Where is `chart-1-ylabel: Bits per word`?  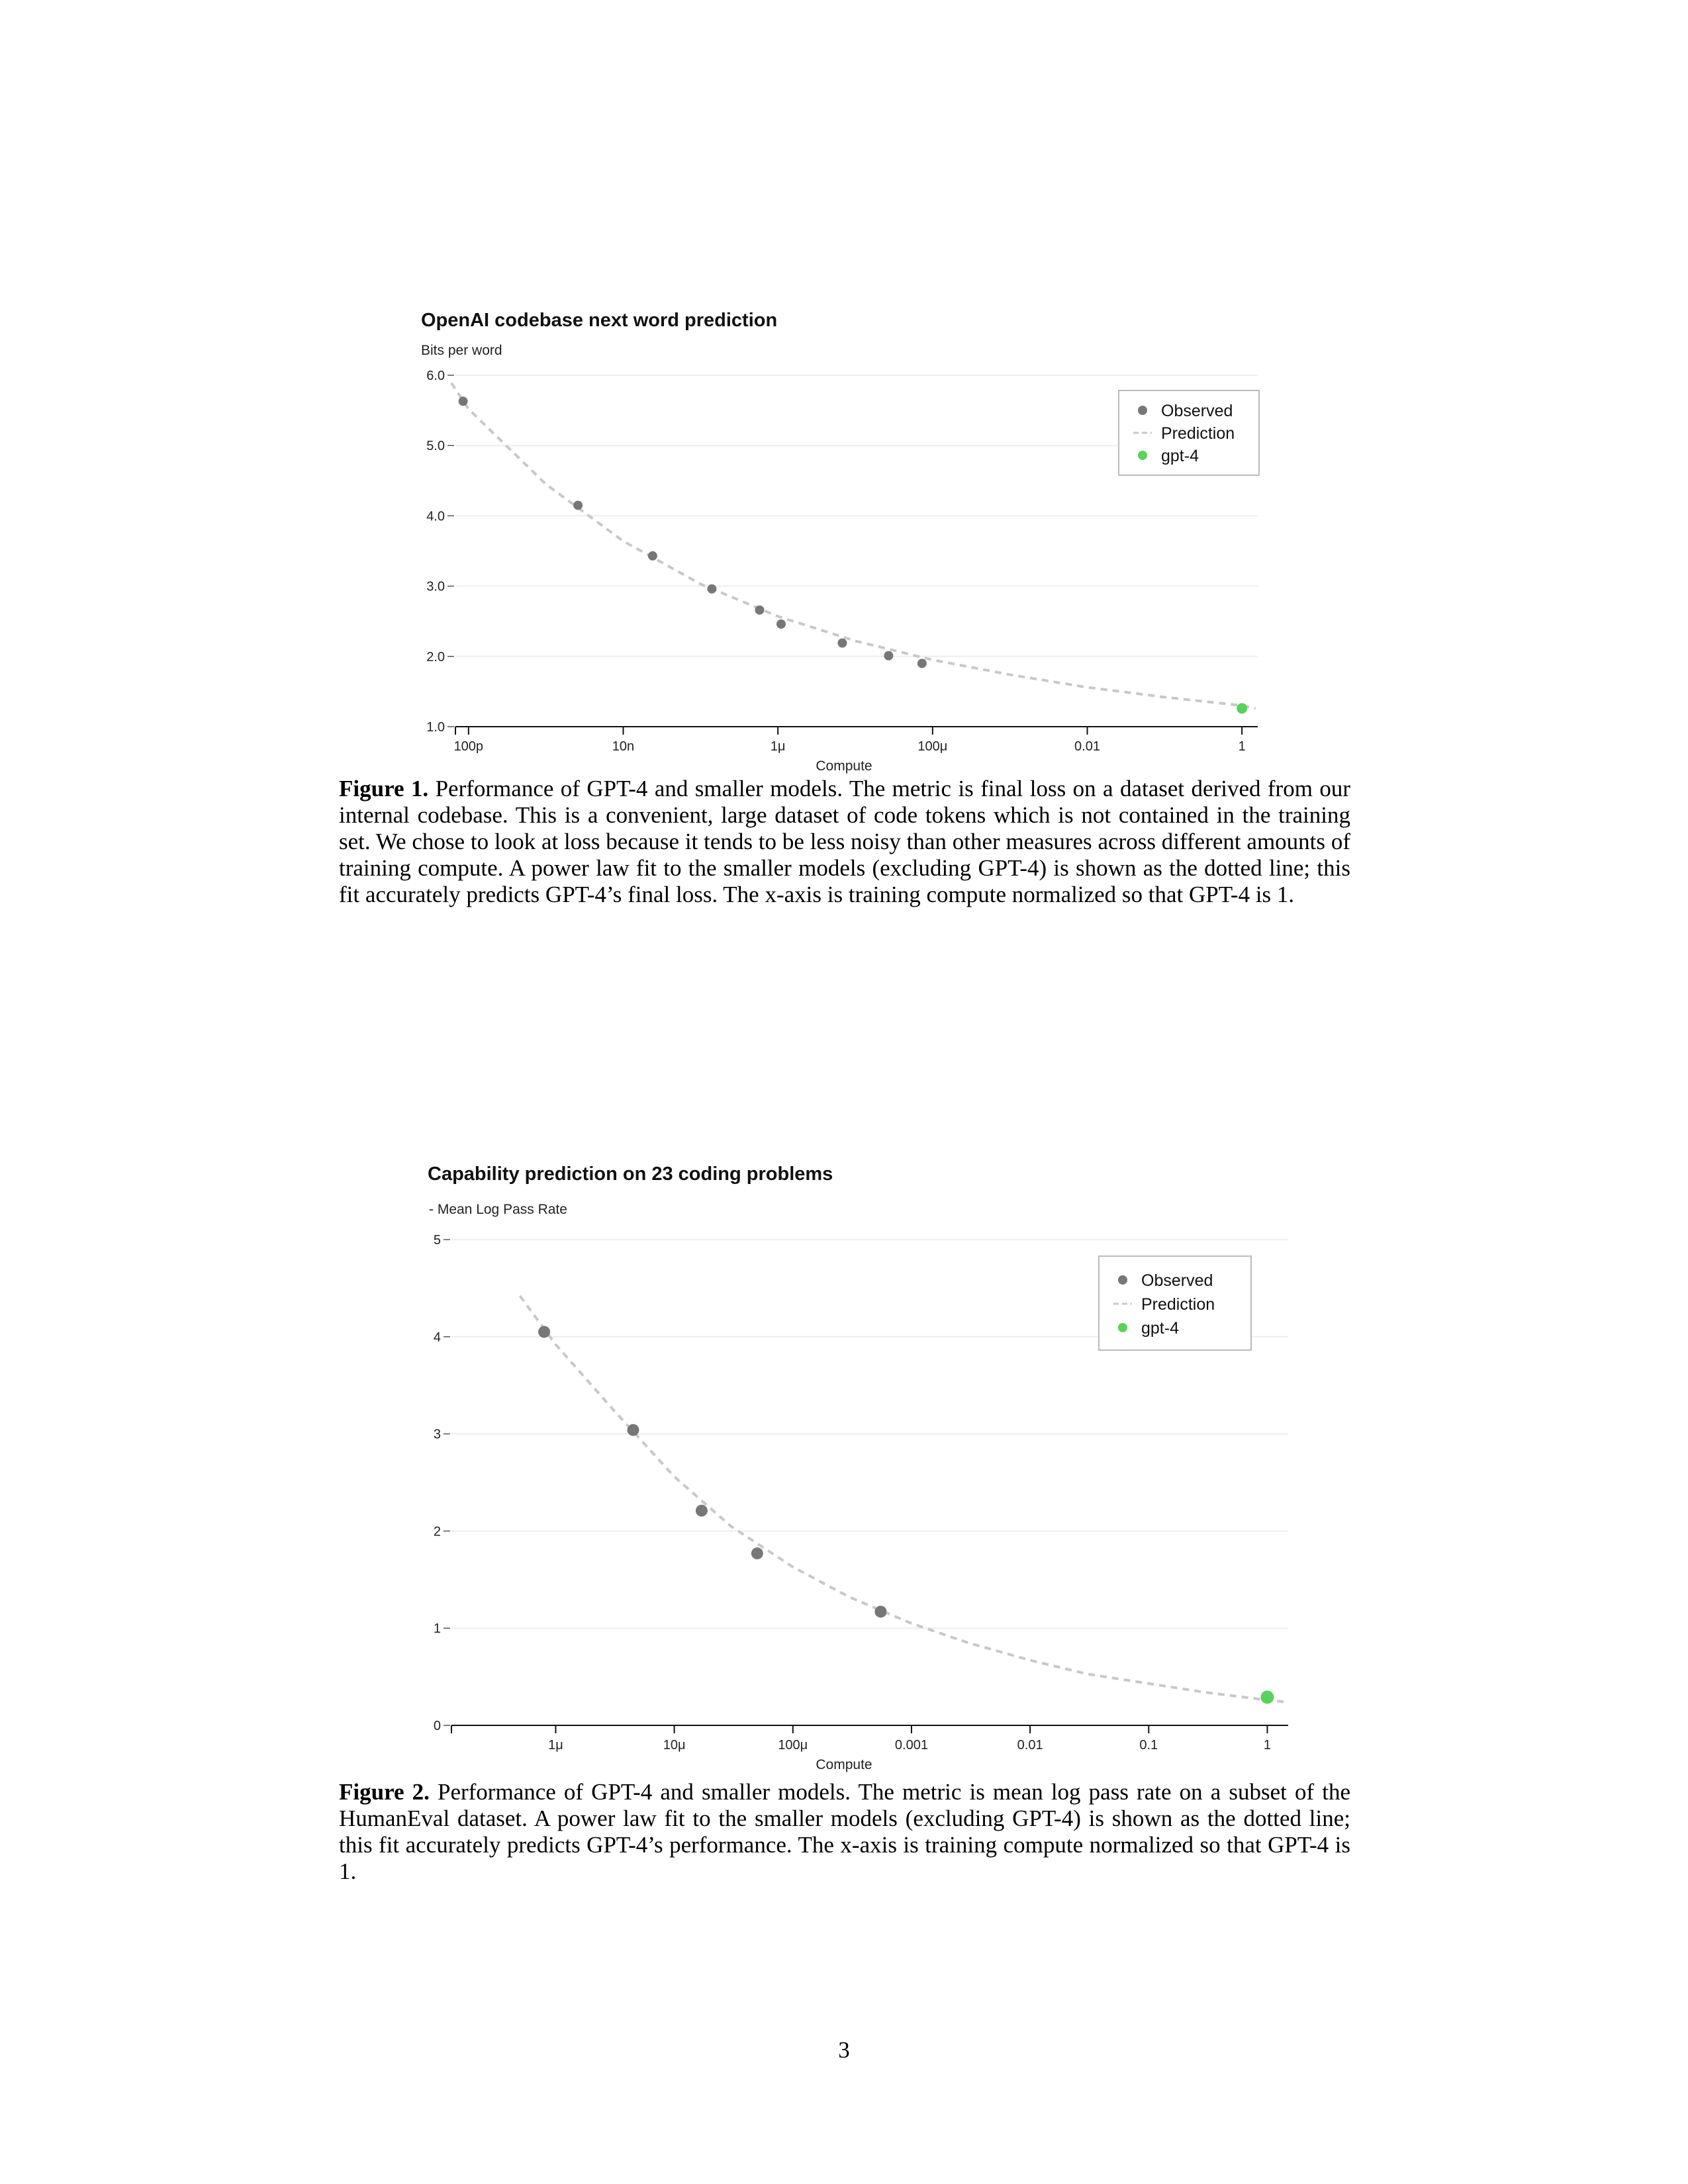
chart-1-ylabel: Bits per word is located at coordinates (461, 350).